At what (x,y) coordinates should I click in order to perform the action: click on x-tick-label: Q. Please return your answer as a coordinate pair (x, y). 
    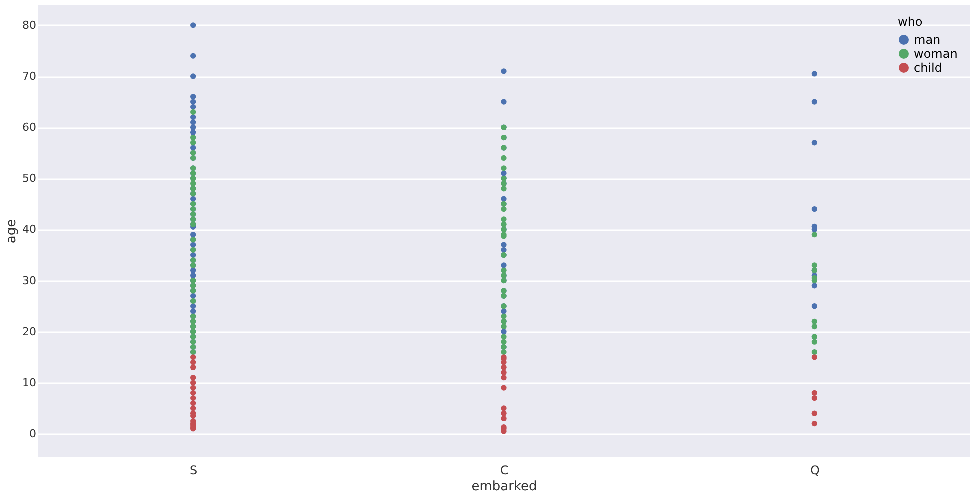
    Looking at the image, I should click on (815, 471).